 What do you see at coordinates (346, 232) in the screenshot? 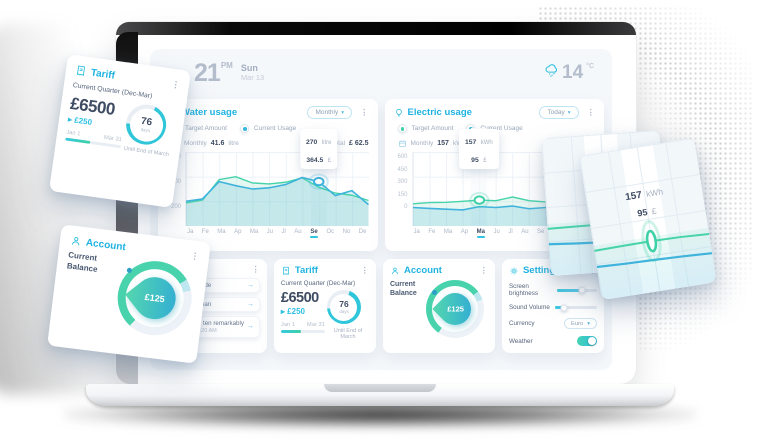
I see `month-label: No` at bounding box center [346, 232].